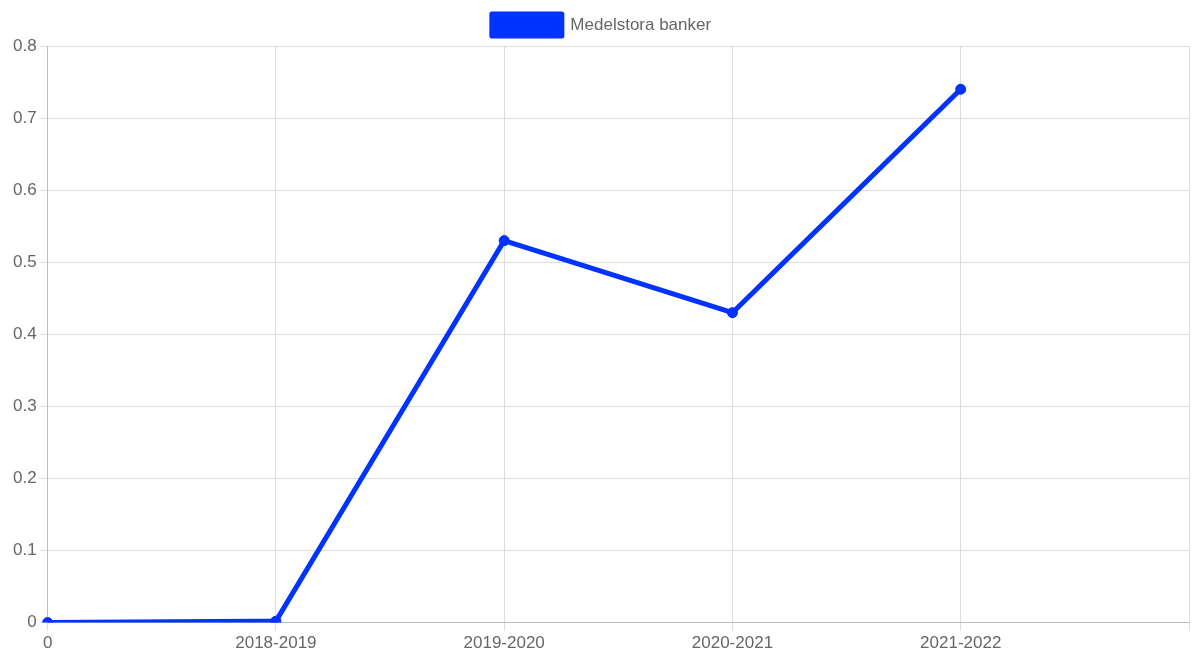 Image resolution: width=1195 pixels, height=661 pixels. Describe the element at coordinates (24, 550) in the screenshot. I see `y-tick-label: 0.1` at that location.